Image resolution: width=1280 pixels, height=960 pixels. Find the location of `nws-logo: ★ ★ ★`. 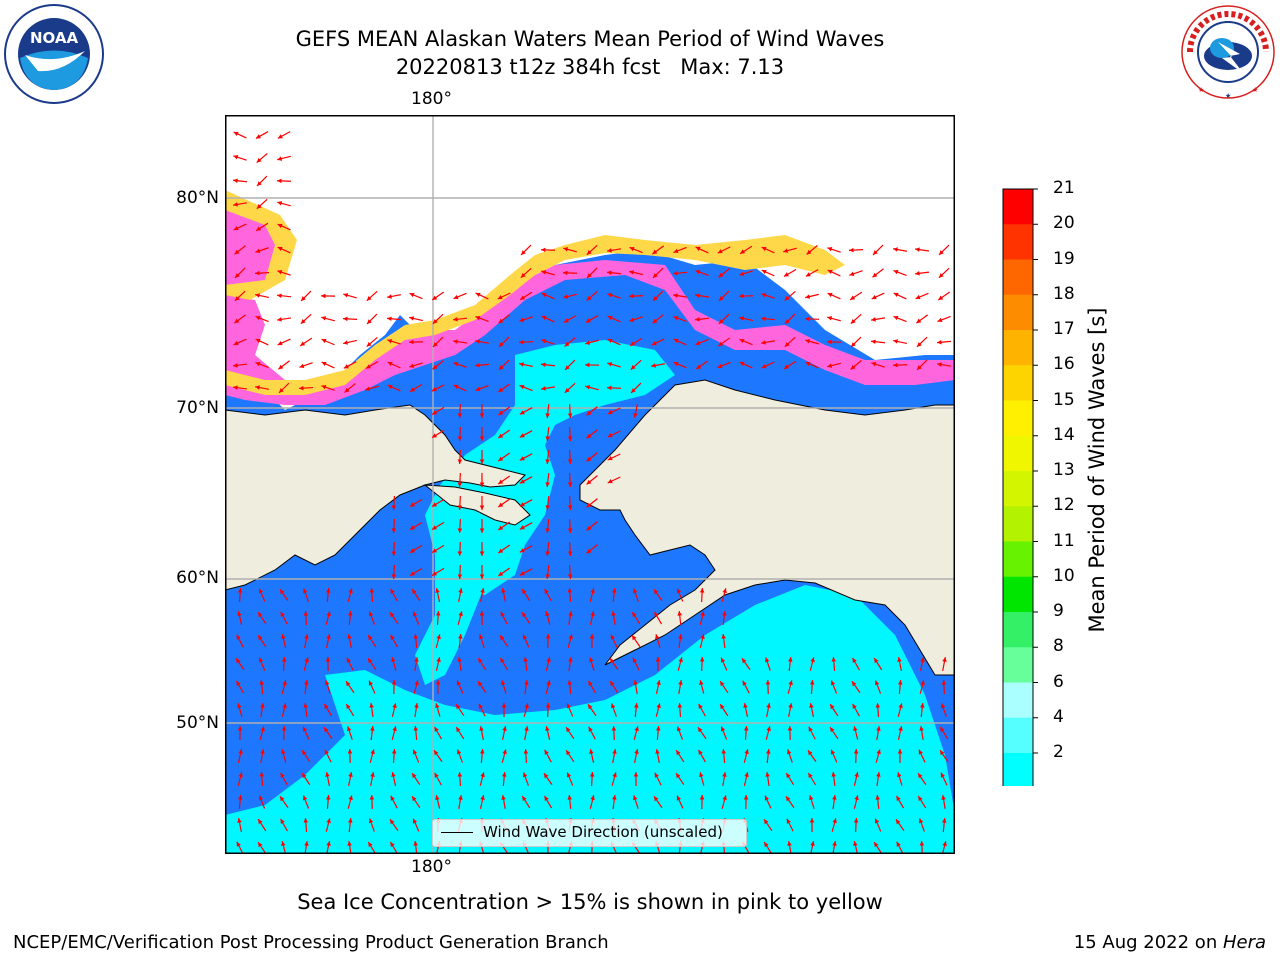

nws-logo: ★ ★ ★ is located at coordinates (1228, 52).